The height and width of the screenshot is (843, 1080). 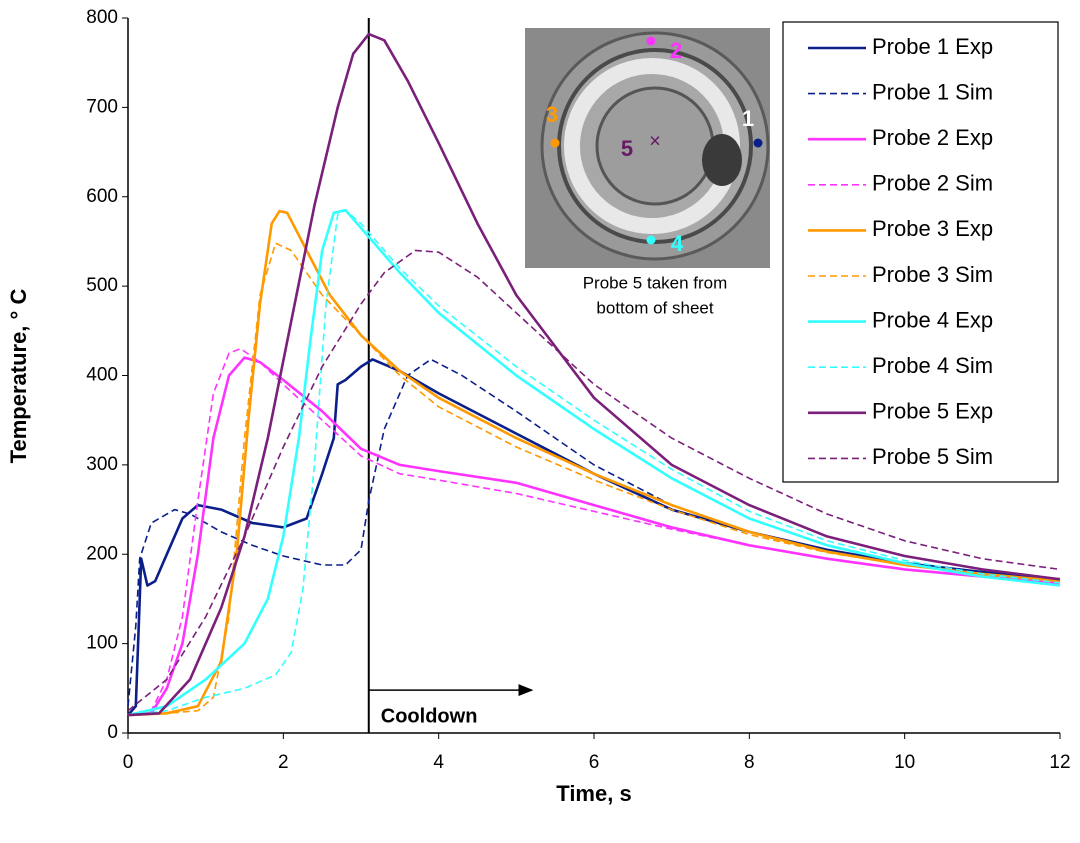 What do you see at coordinates (102, 196) in the screenshot?
I see `y-tick-label: 600` at bounding box center [102, 196].